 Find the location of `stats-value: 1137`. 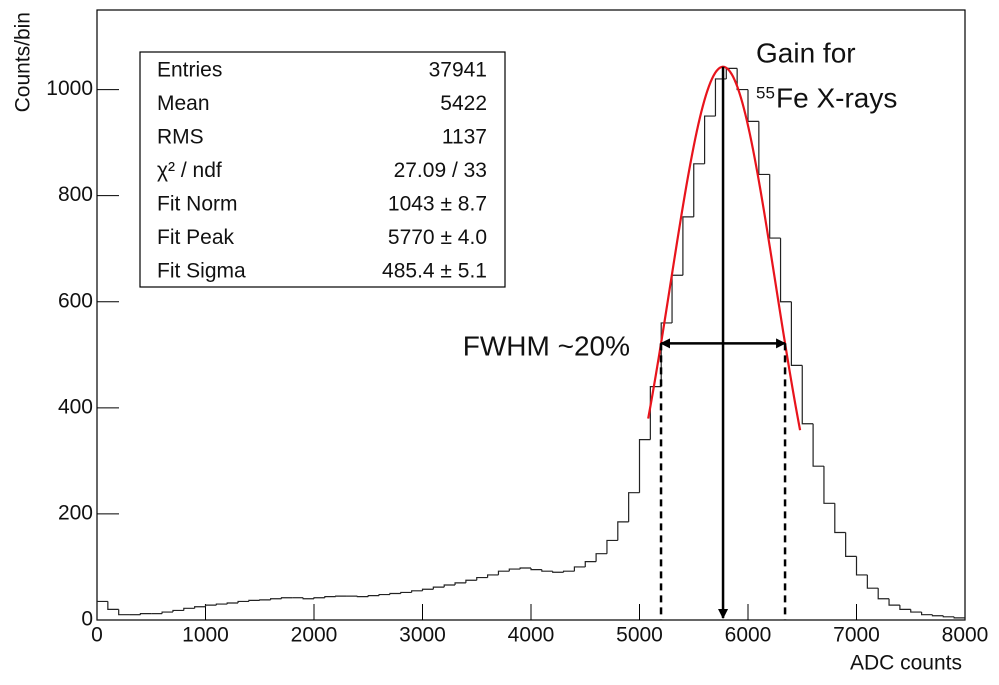

stats-value: 1137 is located at coordinates (464, 137).